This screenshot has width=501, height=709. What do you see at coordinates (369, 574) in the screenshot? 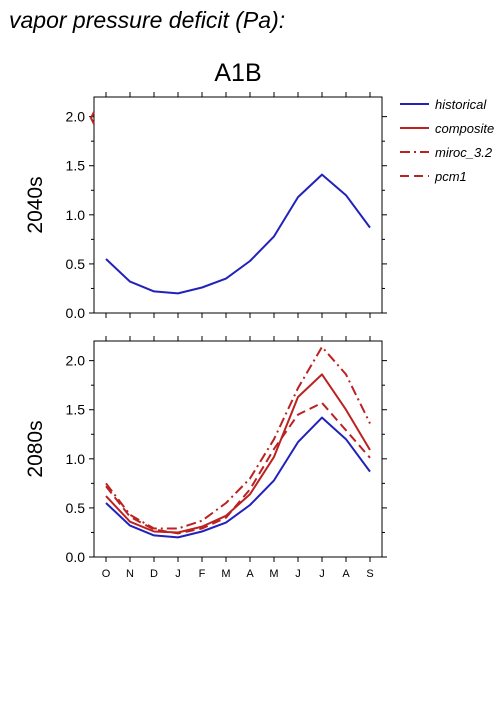
I see `x-tick-label: S` at bounding box center [369, 574].